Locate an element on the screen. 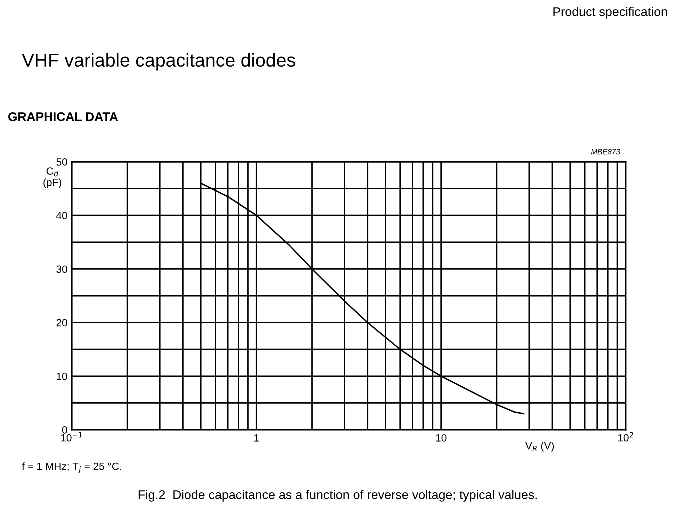 The height and width of the screenshot is (522, 676). y-tick-label: 30 is located at coordinates (62, 270).